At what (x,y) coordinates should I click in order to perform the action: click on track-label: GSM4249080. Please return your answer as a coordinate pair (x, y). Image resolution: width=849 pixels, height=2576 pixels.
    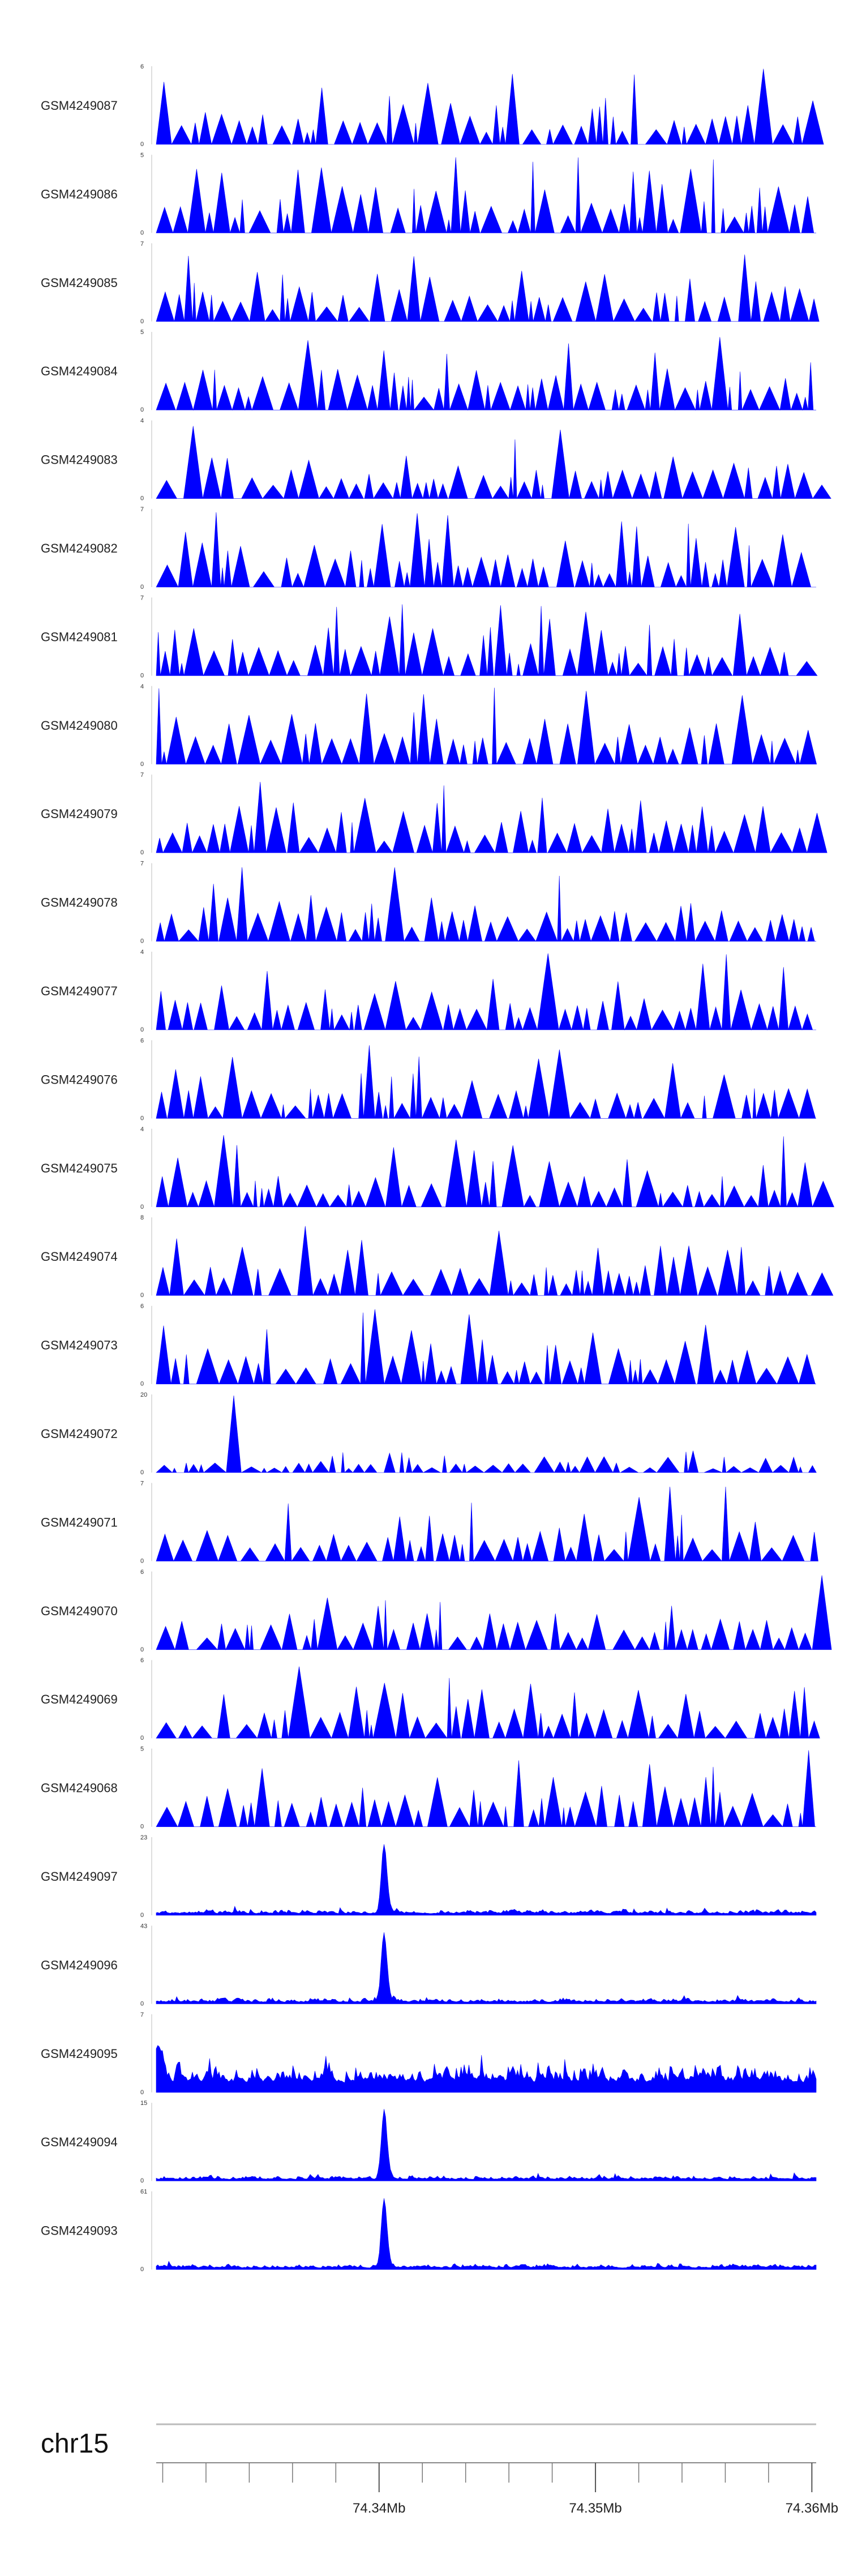
    Looking at the image, I should click on (79, 725).